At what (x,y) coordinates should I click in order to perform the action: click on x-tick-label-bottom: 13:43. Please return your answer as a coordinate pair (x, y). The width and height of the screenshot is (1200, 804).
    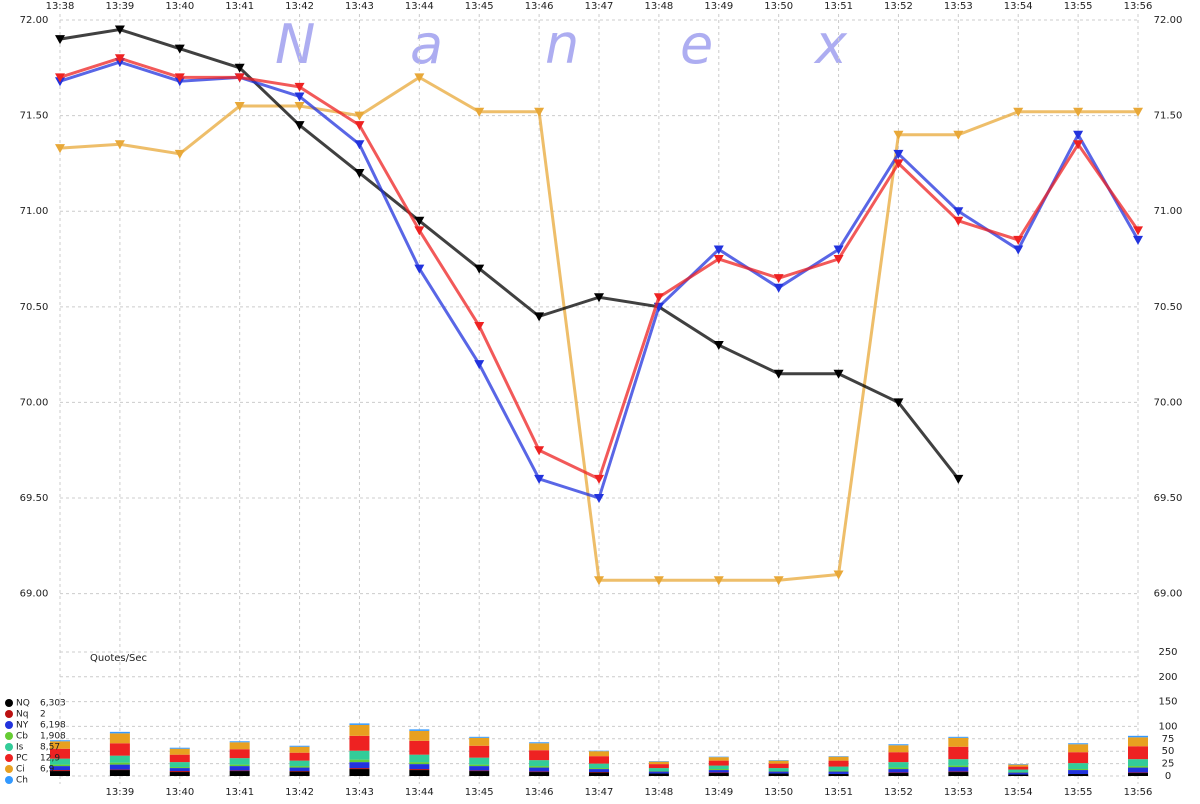
    Looking at the image, I should click on (359, 792).